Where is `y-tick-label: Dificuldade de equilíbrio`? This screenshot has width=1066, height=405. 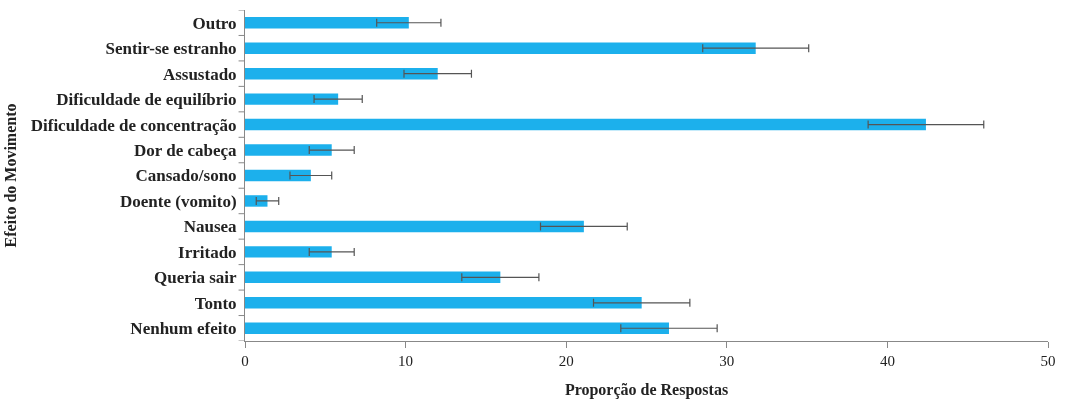 y-tick-label: Dificuldade de equilíbrio is located at coordinates (146, 100).